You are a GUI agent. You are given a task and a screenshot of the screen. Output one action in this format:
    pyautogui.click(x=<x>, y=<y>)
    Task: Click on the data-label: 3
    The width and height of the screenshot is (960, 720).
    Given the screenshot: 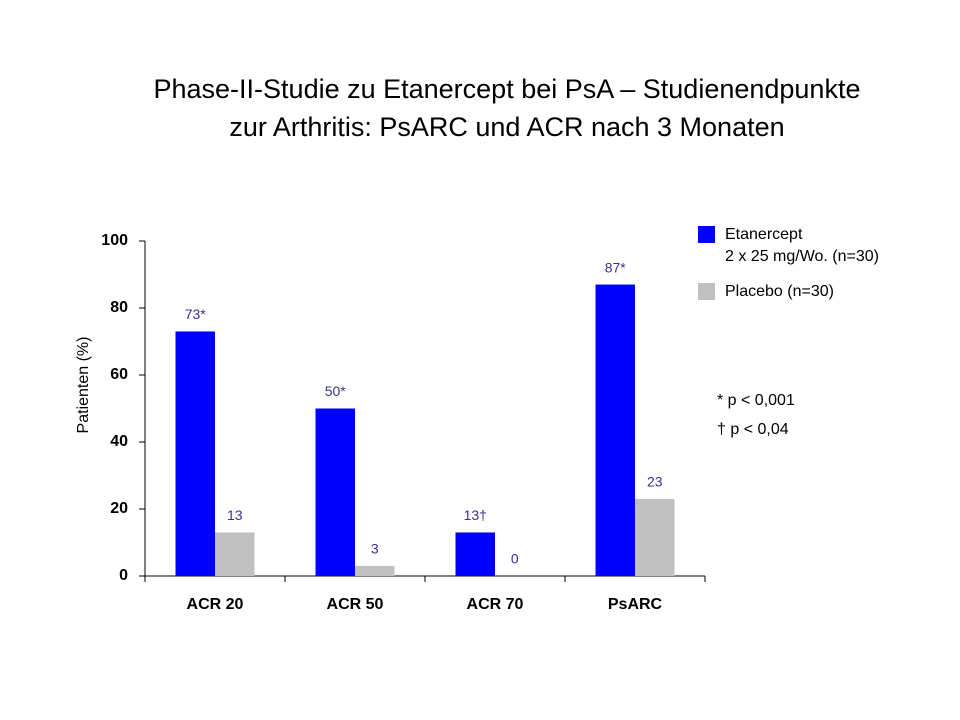 What is the action you would take?
    pyautogui.click(x=375, y=549)
    